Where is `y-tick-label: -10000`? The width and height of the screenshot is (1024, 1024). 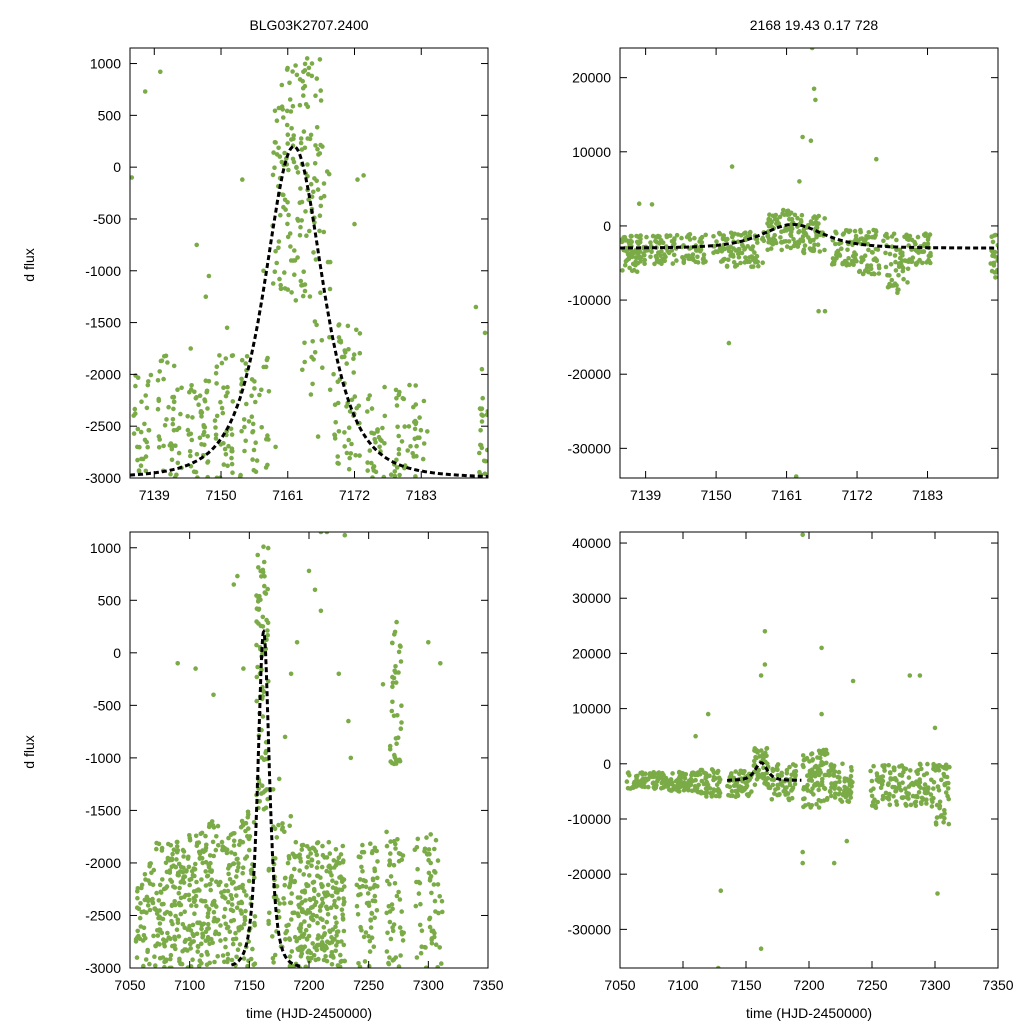 y-tick-label: -10000 is located at coordinates (589, 819).